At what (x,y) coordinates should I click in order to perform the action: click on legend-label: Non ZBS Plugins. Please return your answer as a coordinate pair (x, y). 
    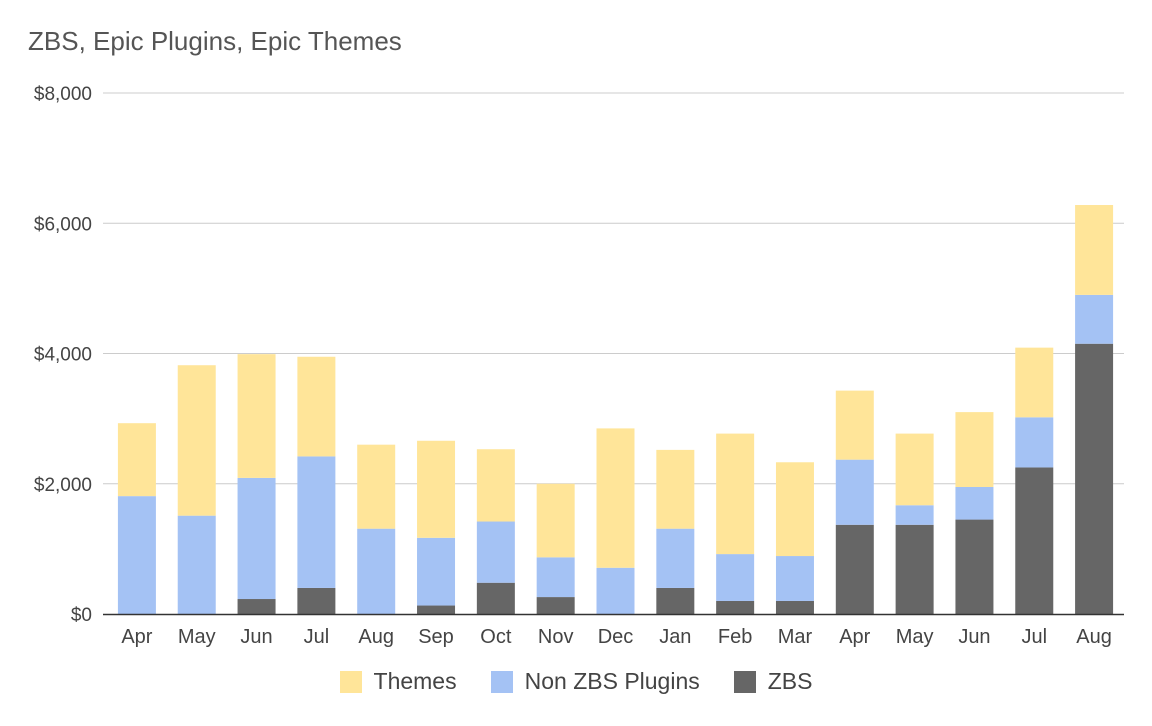
    Looking at the image, I should click on (612, 681).